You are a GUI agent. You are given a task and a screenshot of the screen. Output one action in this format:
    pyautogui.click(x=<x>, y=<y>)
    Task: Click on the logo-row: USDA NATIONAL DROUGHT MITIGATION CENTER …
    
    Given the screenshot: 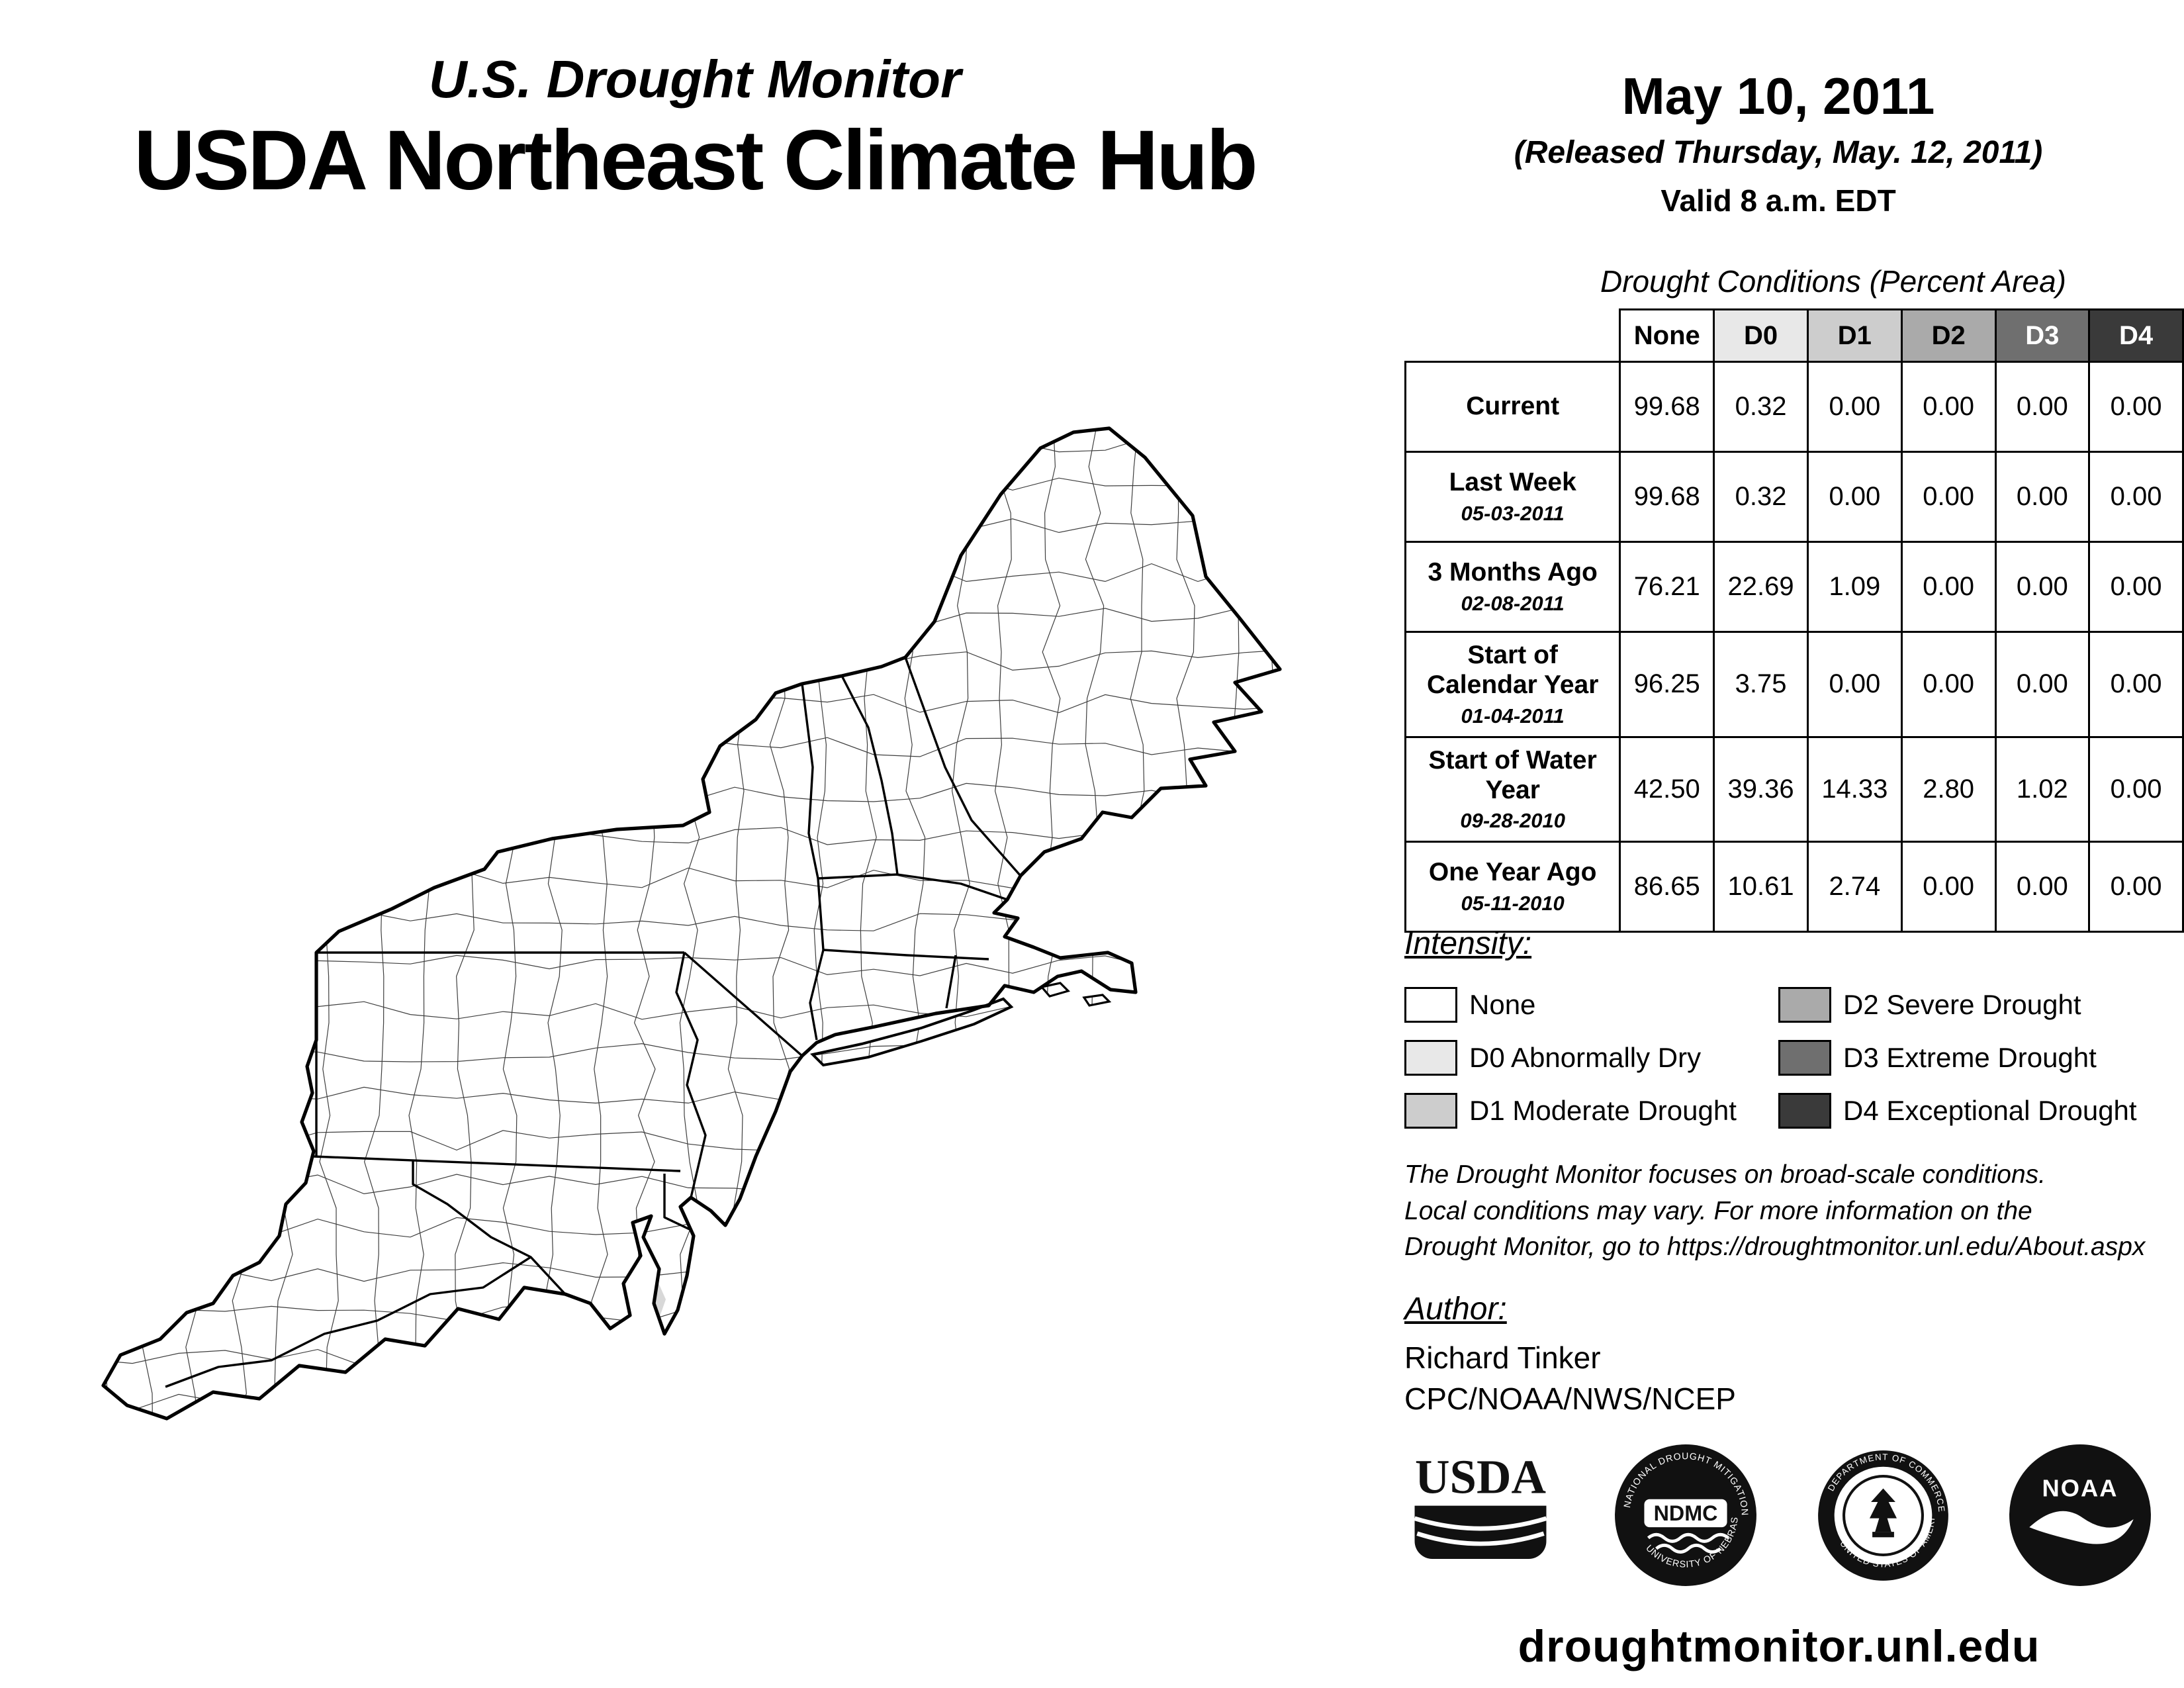 What is the action you would take?
    pyautogui.click(x=1779, y=1512)
    